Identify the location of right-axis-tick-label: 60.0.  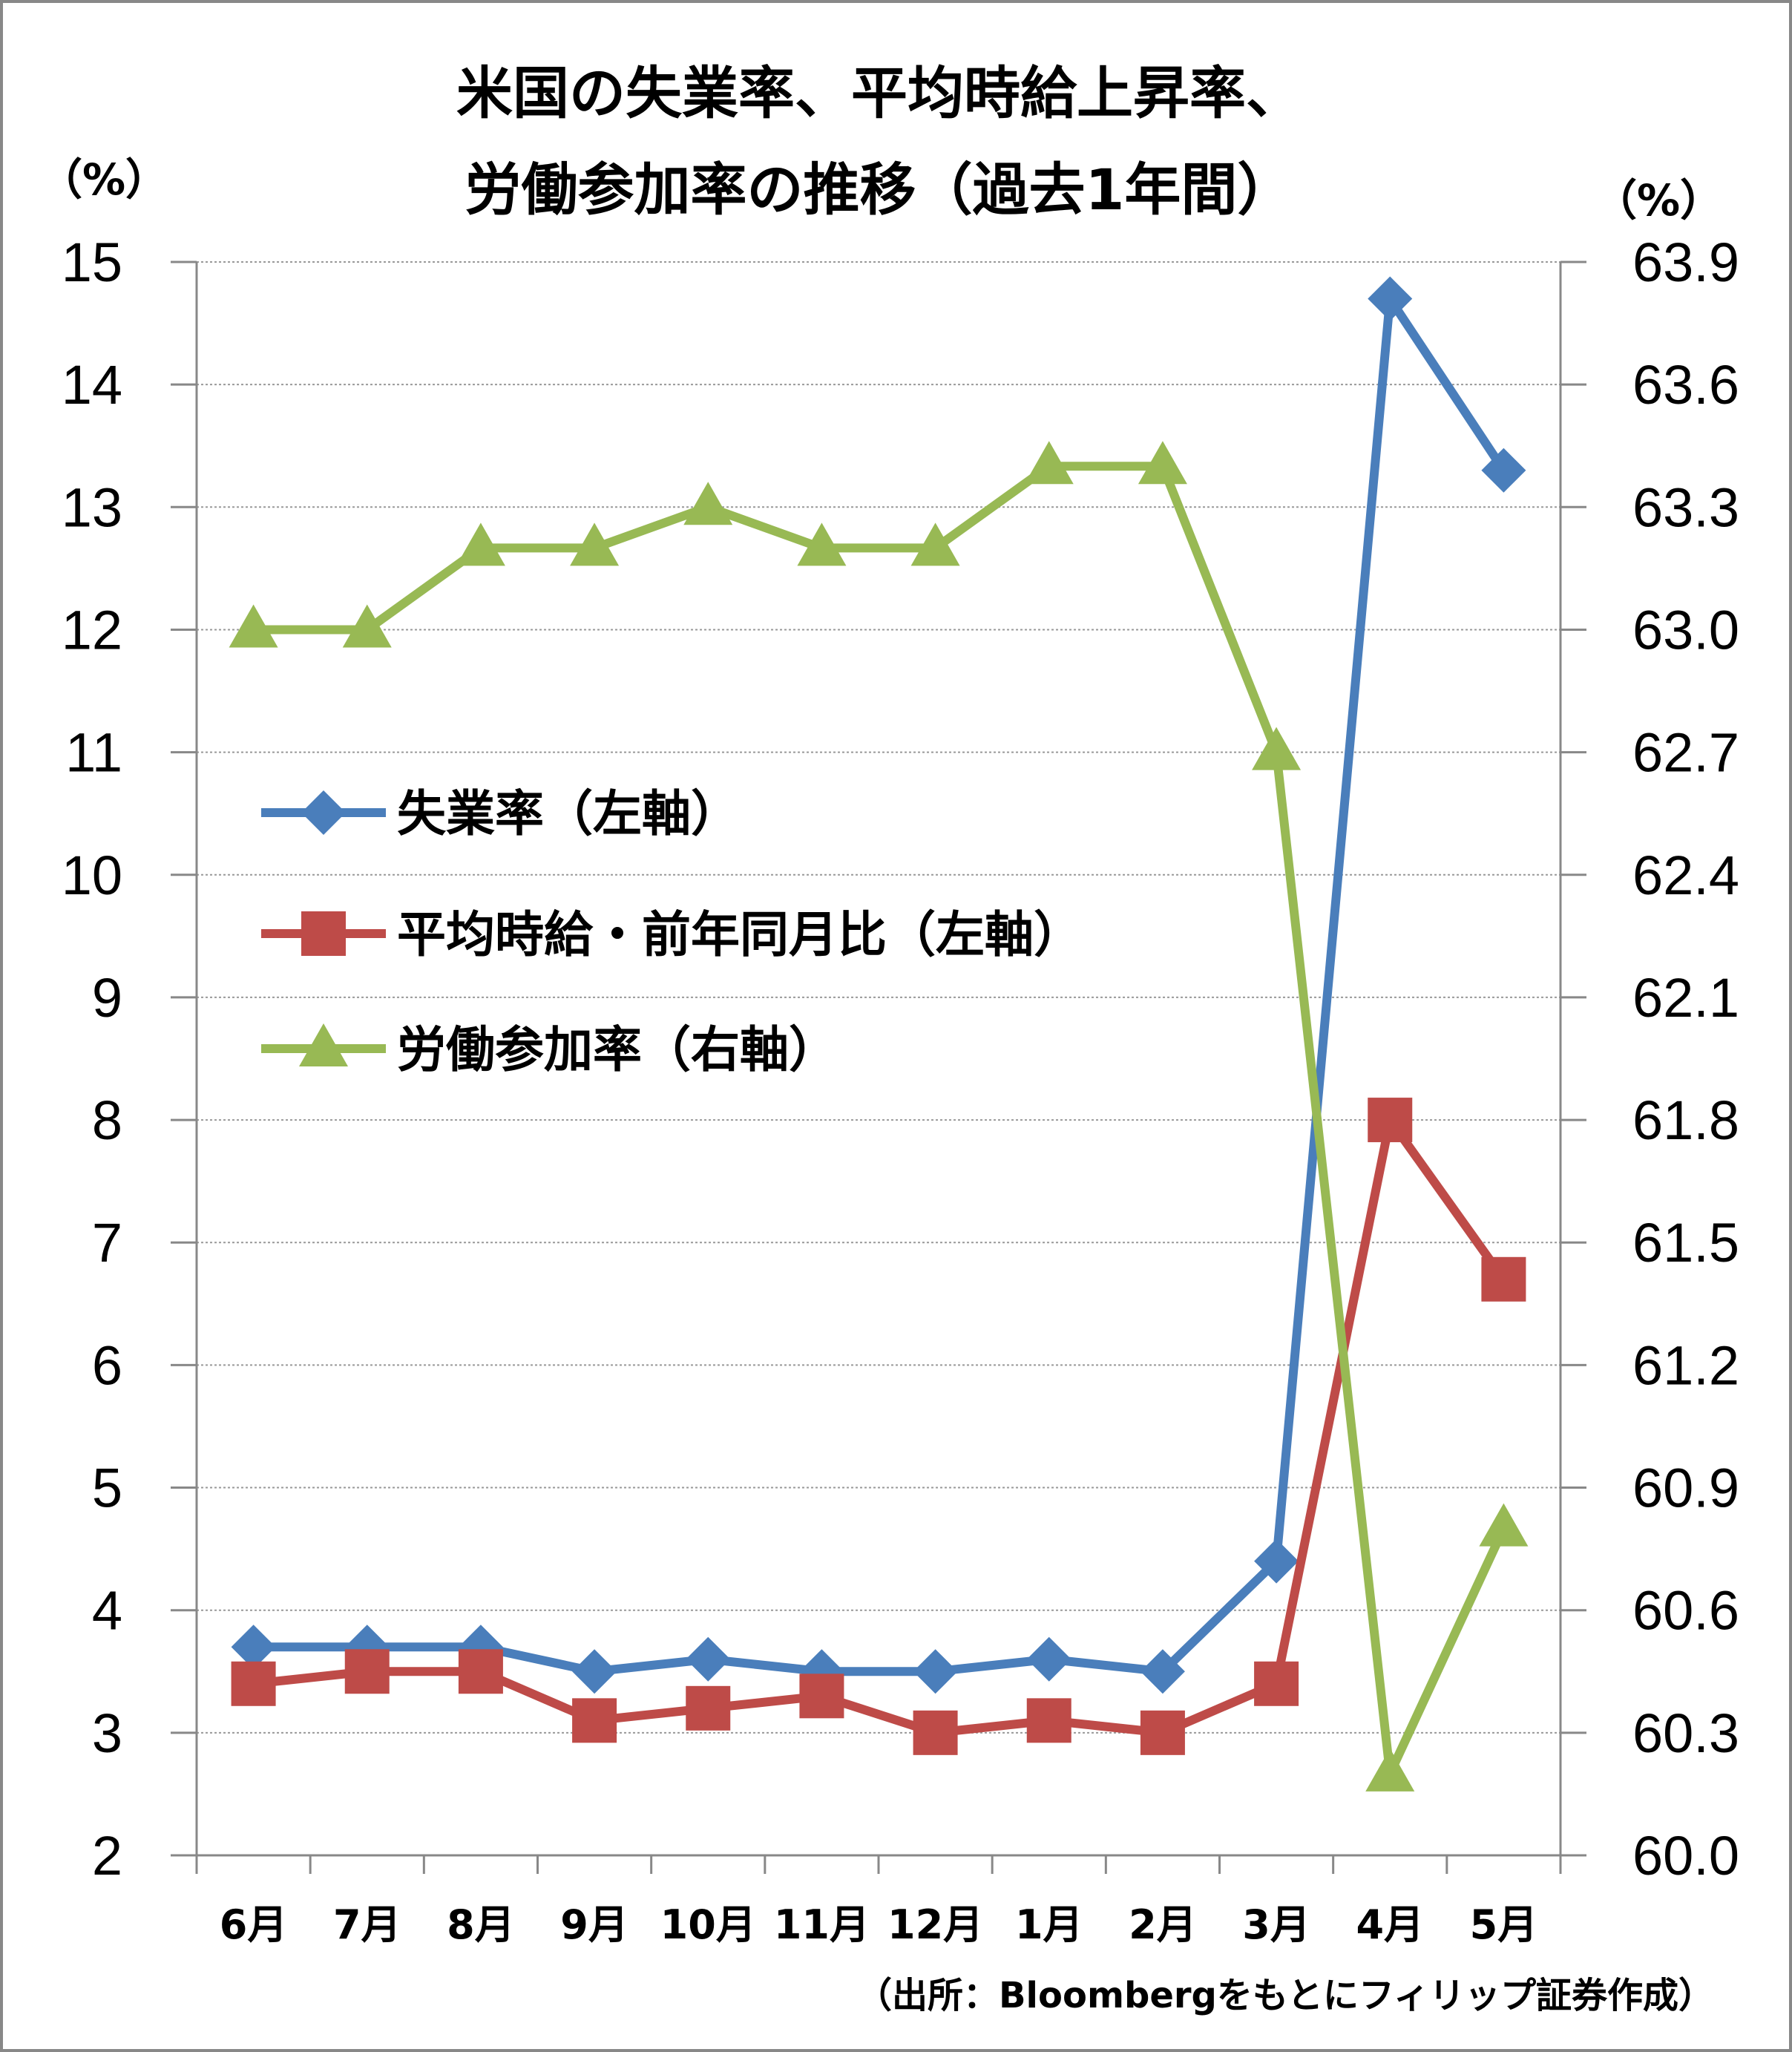
(1685, 1856).